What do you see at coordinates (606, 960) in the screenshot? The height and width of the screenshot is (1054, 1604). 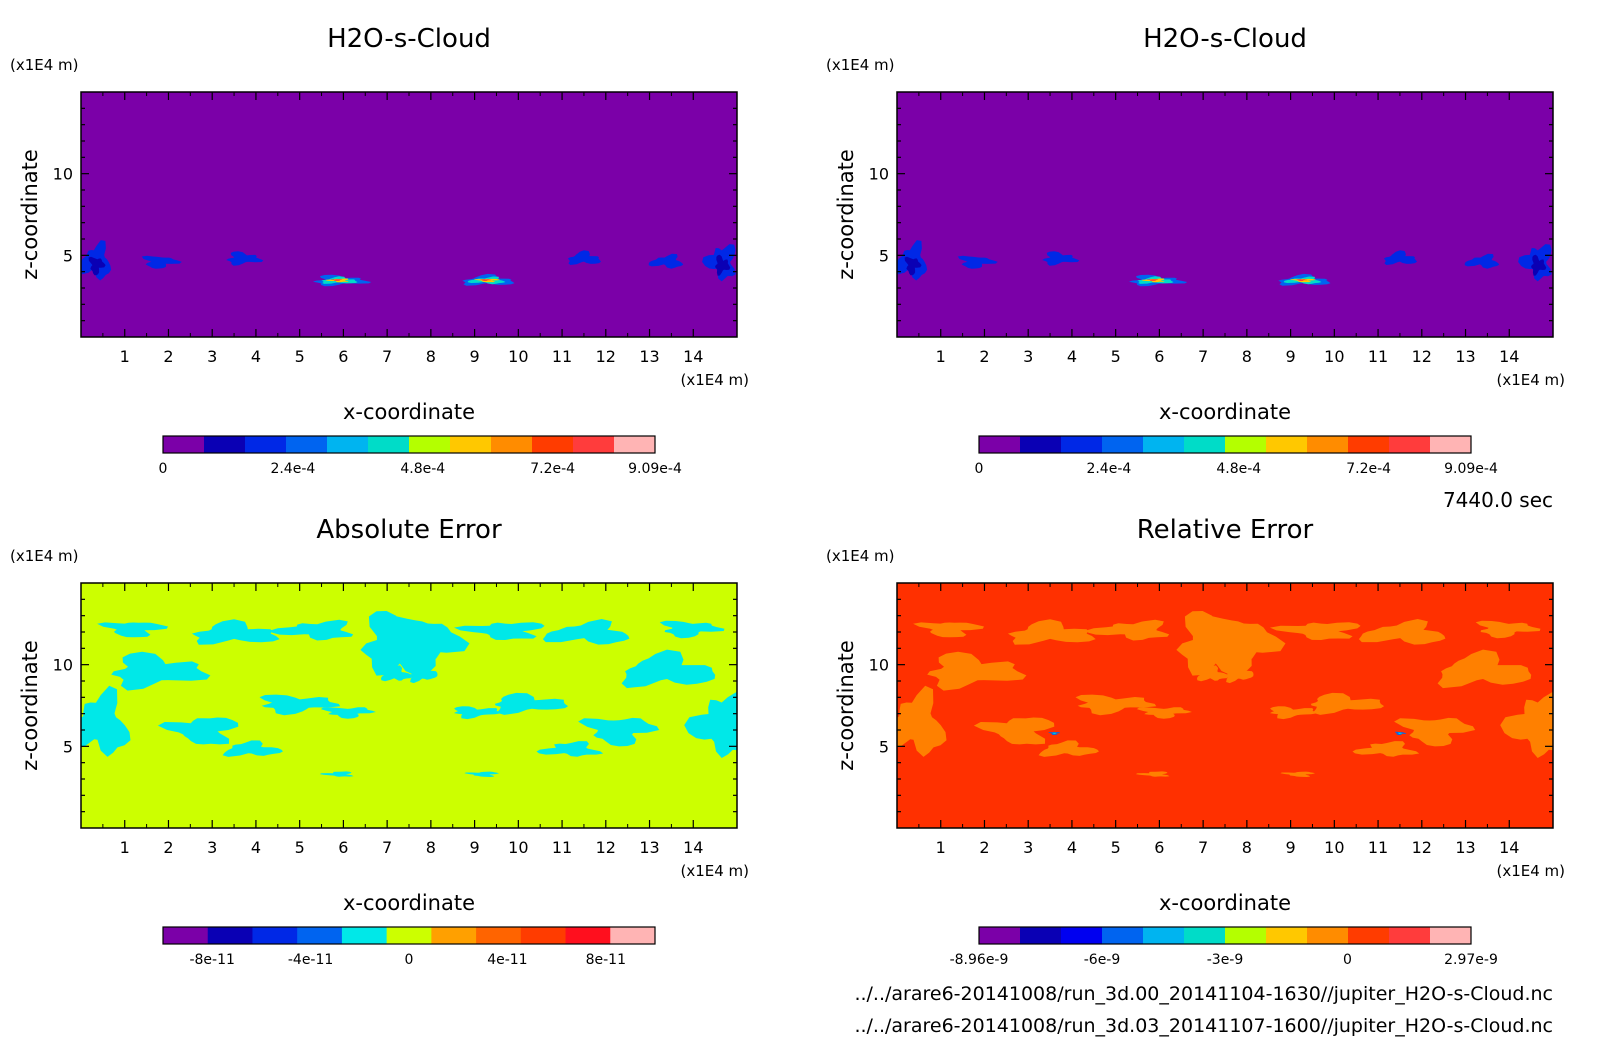 I see `colorbar-label: 8e-11` at bounding box center [606, 960].